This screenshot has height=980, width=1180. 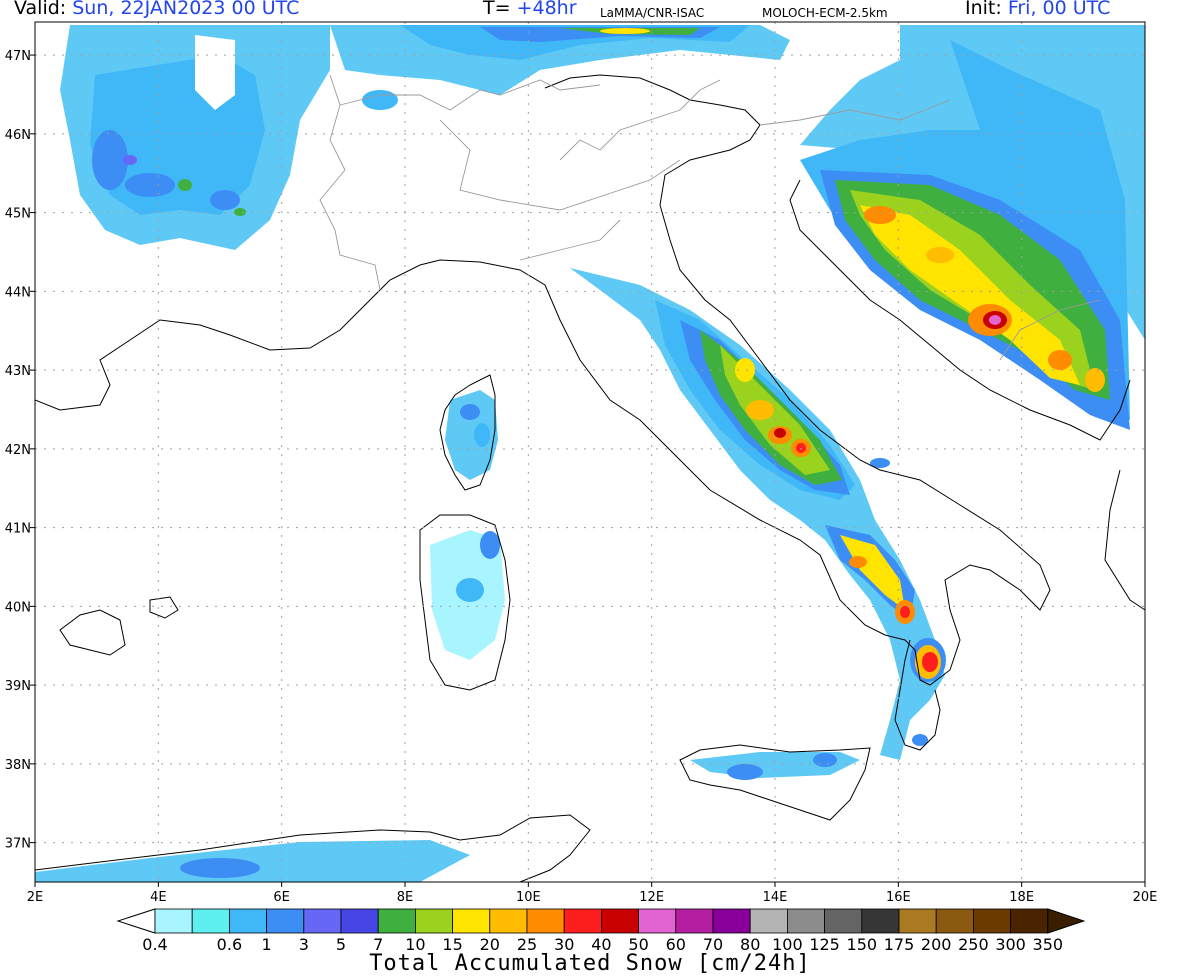 What do you see at coordinates (186, 9) in the screenshot?
I see `valid-value: Sun, 22JAN2023 00 UTC` at bounding box center [186, 9].